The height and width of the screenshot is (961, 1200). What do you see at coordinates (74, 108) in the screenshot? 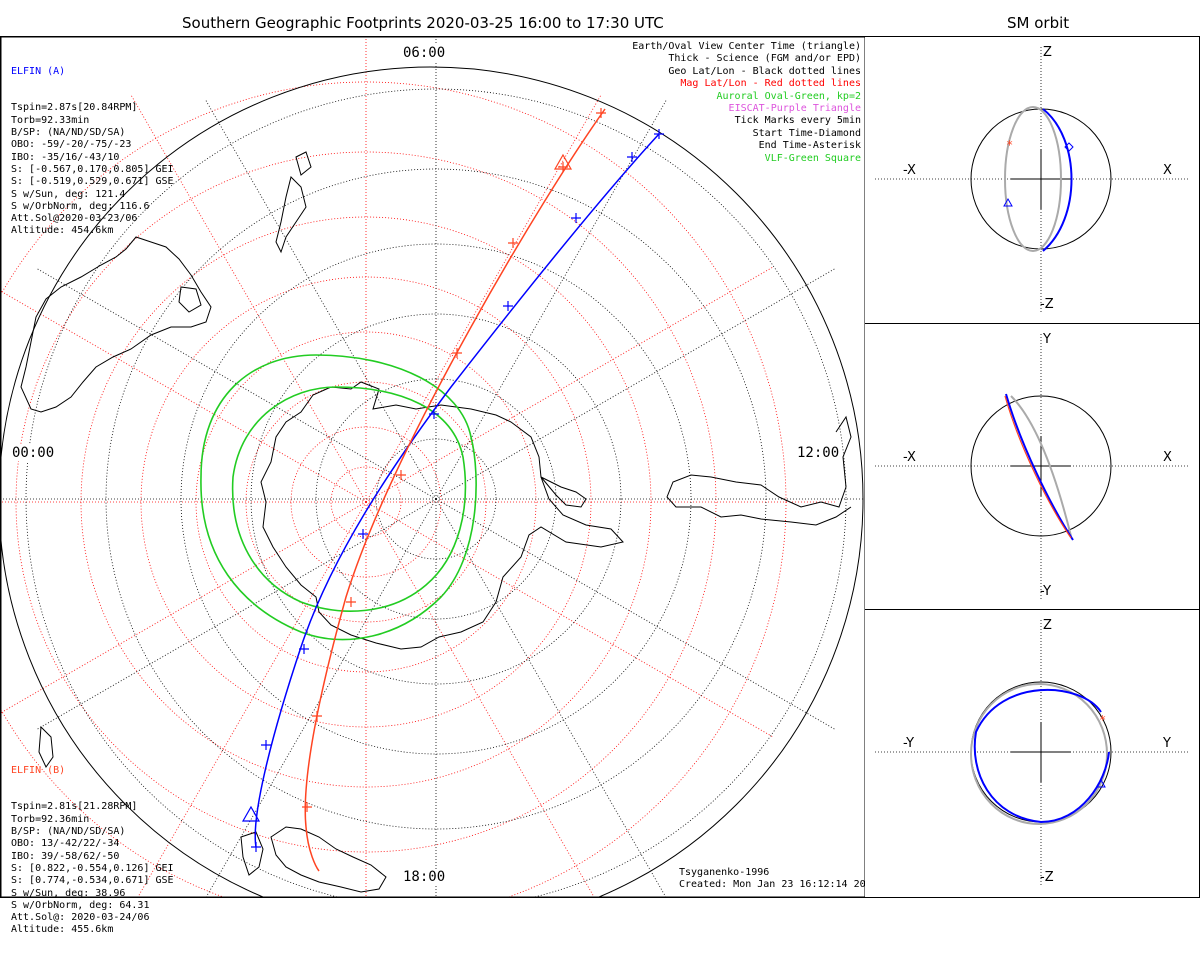
I see `info-line: Tspin=2.87s[20.84RPM]` at bounding box center [74, 108].